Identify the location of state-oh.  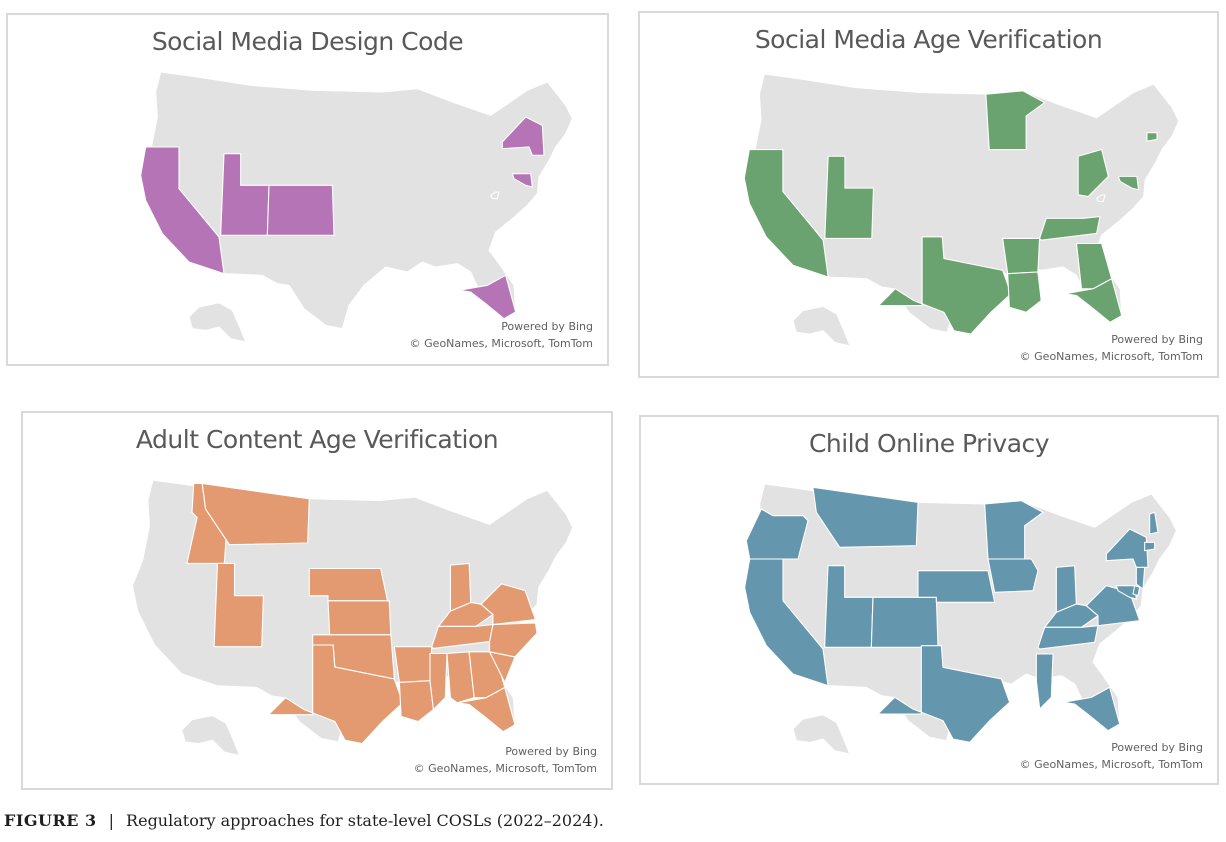
(1093, 173).